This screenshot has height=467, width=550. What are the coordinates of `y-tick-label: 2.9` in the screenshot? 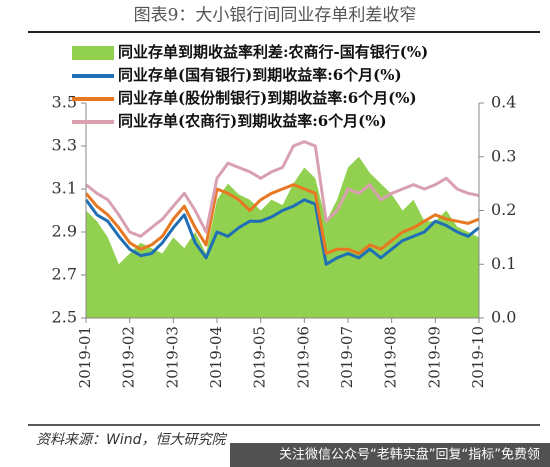 It's located at (64, 231).